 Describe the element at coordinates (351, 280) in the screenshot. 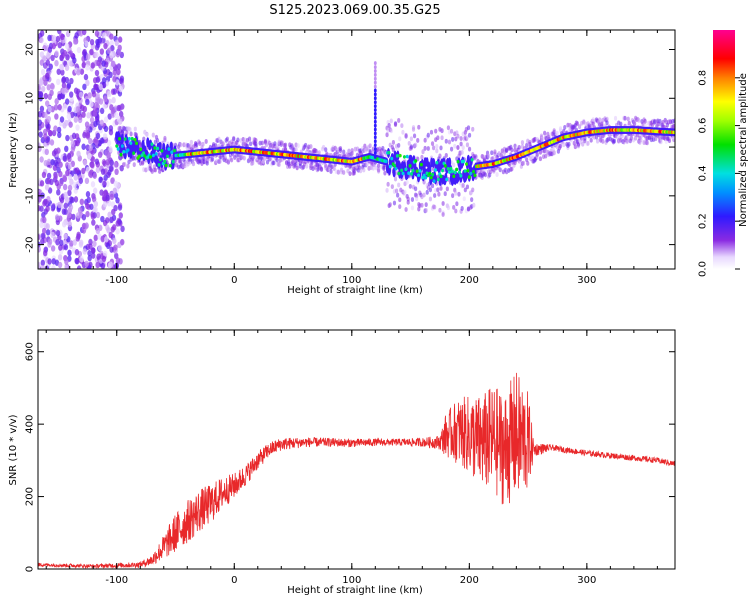

I see `spectrogram-x-tick-label: 100` at that location.